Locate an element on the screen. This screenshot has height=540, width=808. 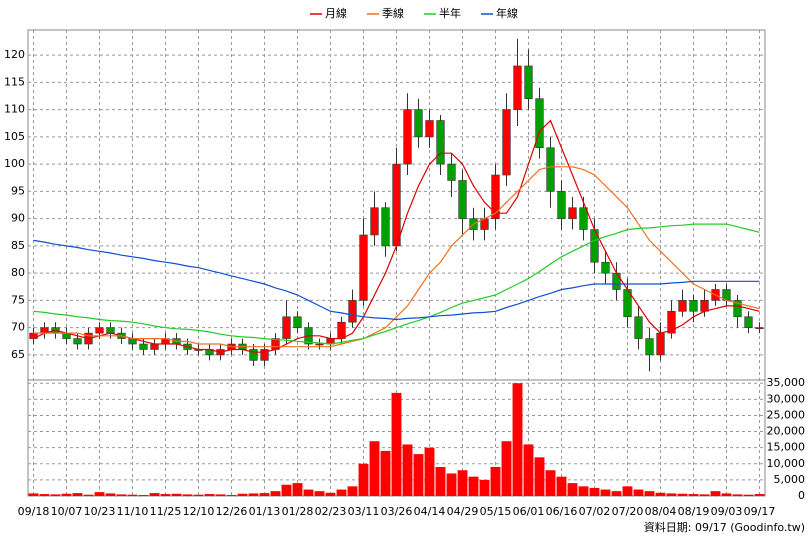
y2-tick-label: 30,000 is located at coordinates (786, 398).